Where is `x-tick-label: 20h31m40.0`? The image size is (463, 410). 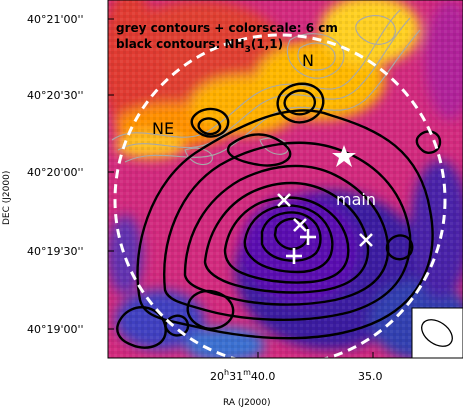
x-tick-label: 20h31m40.0 is located at coordinates (242, 375).